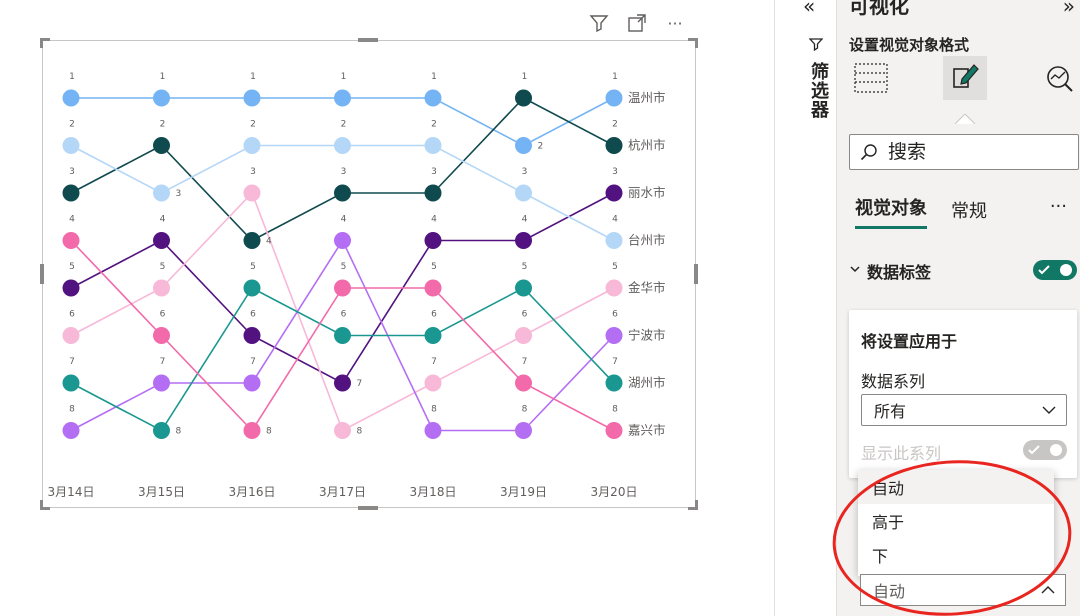 The image size is (1080, 616). What do you see at coordinates (888, 522) in the screenshot?
I see `dropdown-option-above: 高于` at bounding box center [888, 522].